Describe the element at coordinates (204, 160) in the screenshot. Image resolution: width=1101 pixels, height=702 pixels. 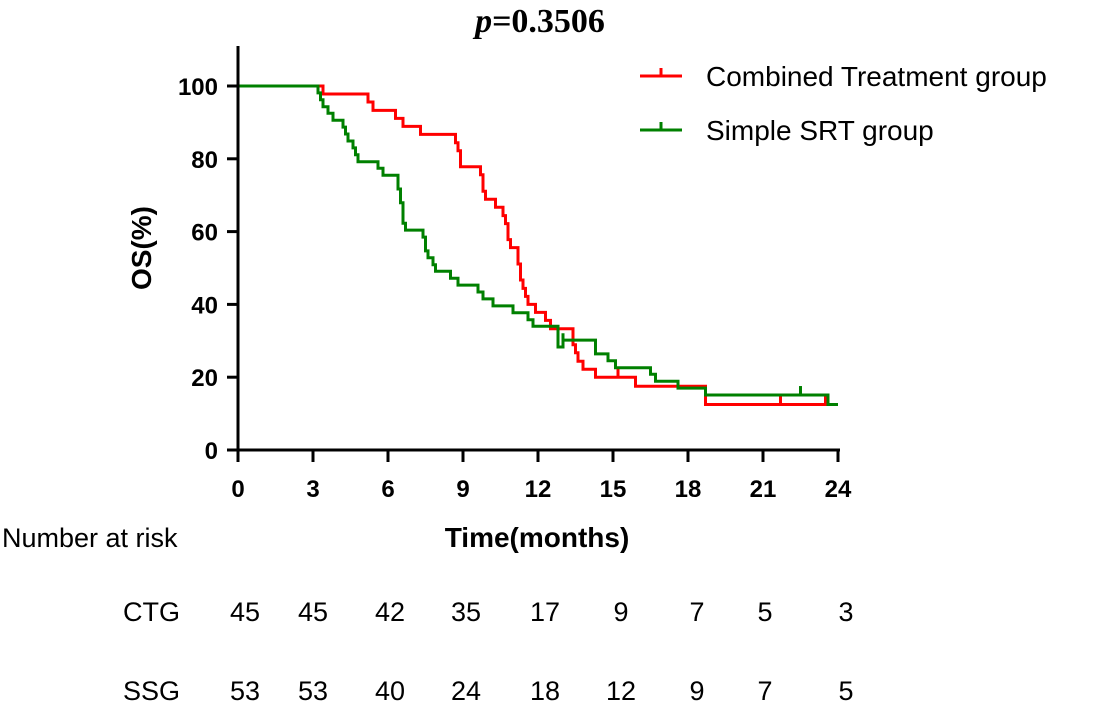
I see `y-tick-label: 80` at that location.